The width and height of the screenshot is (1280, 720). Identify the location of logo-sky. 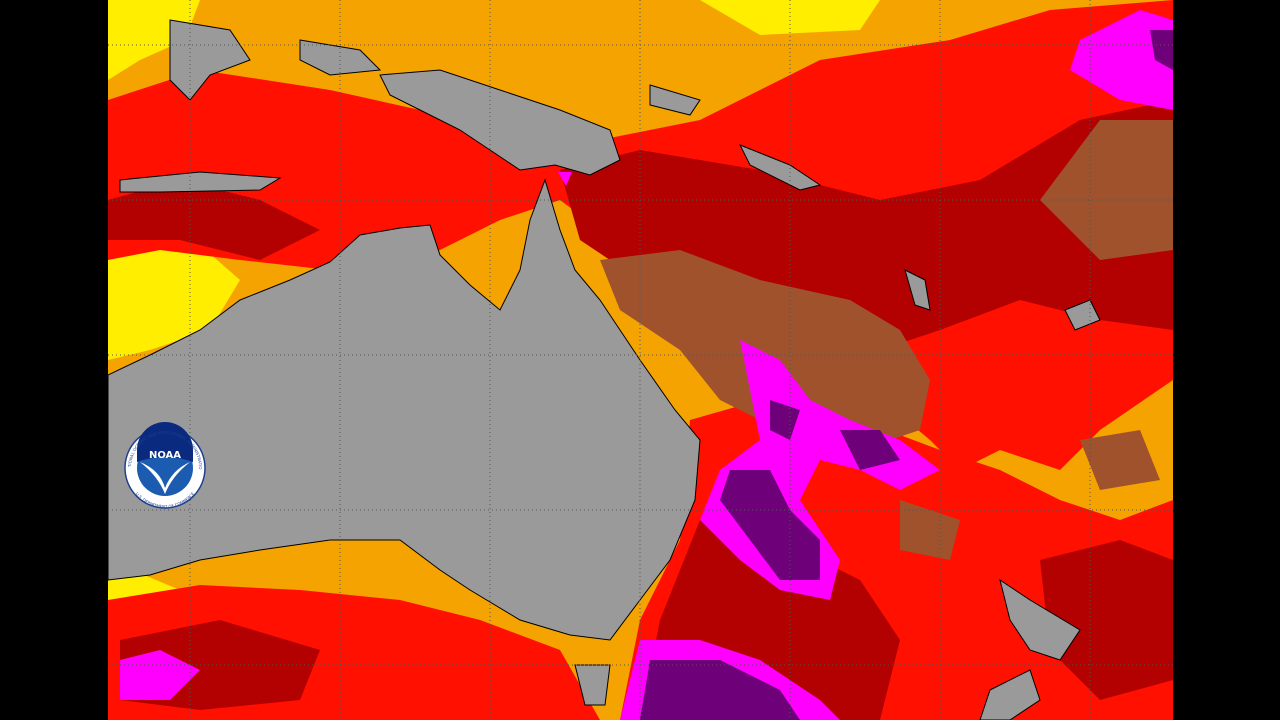
(165, 442).